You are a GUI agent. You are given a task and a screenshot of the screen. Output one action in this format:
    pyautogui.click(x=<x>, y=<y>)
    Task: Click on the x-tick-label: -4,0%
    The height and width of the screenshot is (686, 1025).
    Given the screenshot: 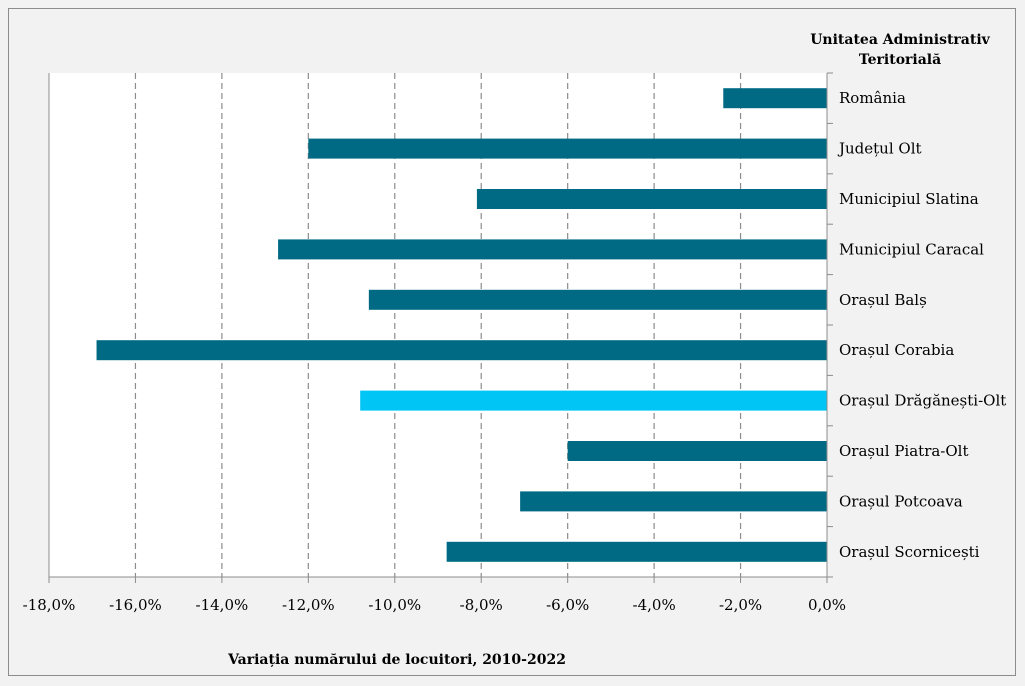 What is the action you would take?
    pyautogui.click(x=654, y=605)
    